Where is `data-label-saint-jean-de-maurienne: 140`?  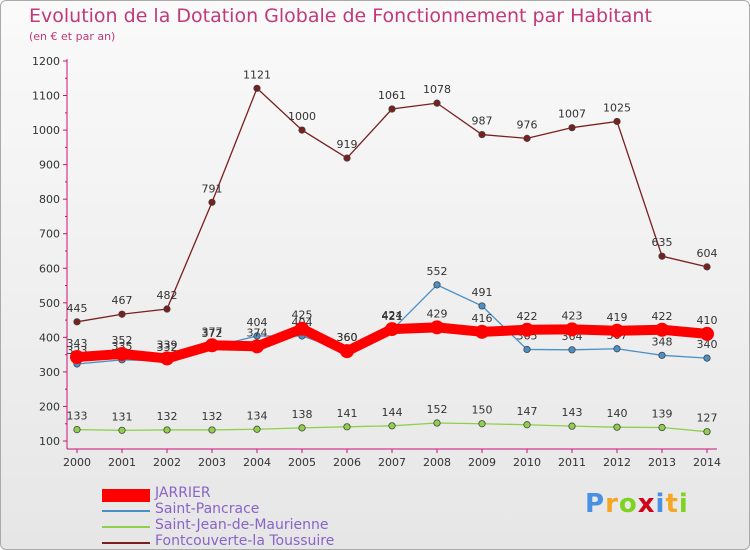
data-label-saint-jean-de-maurienne: 140 is located at coordinates (617, 413).